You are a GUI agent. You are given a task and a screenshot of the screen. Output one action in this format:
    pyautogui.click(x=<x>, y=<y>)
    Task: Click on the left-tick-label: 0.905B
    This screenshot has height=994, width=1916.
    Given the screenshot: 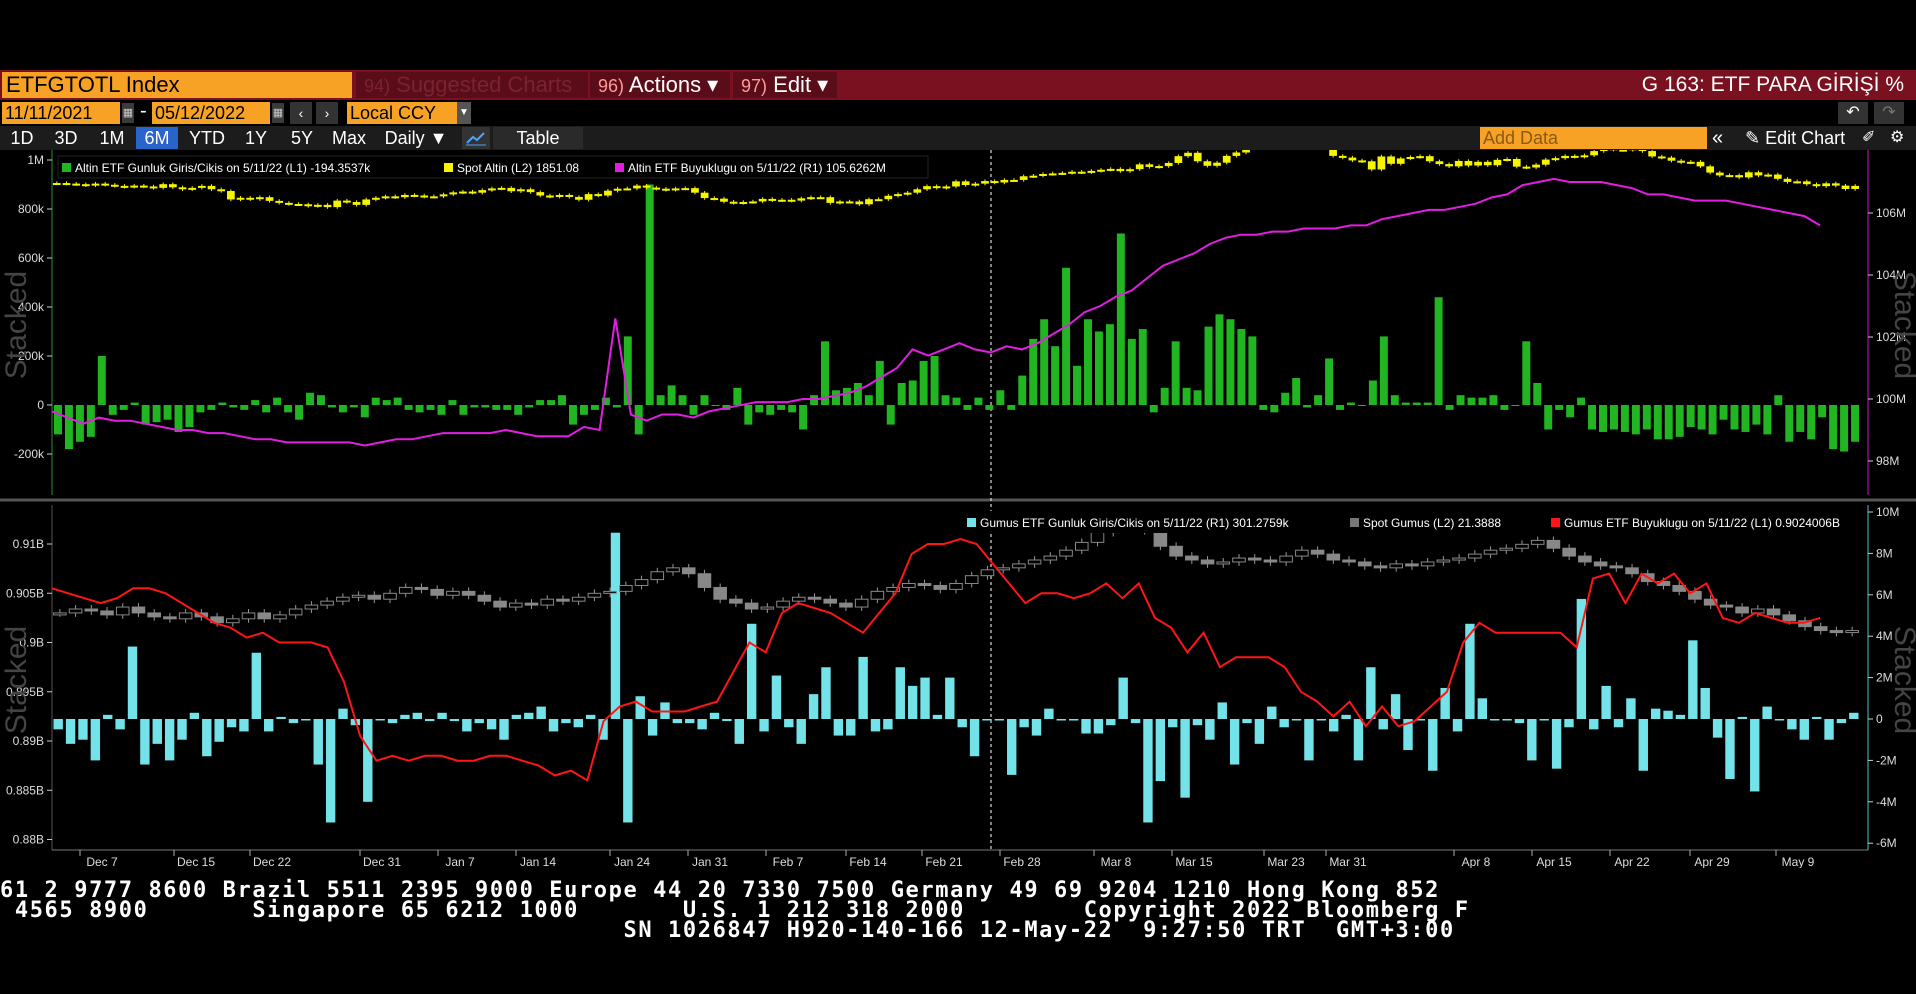 What is the action you would take?
    pyautogui.click(x=25, y=593)
    